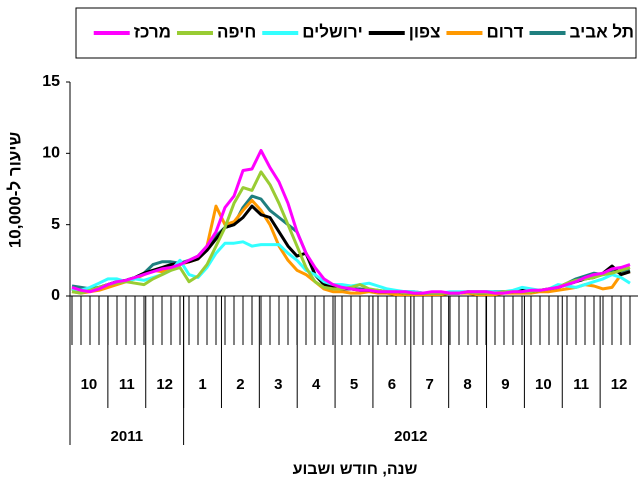 The width and height of the screenshot is (640, 487). What do you see at coordinates (240, 384) in the screenshot?
I see `month-label: 2` at bounding box center [240, 384].